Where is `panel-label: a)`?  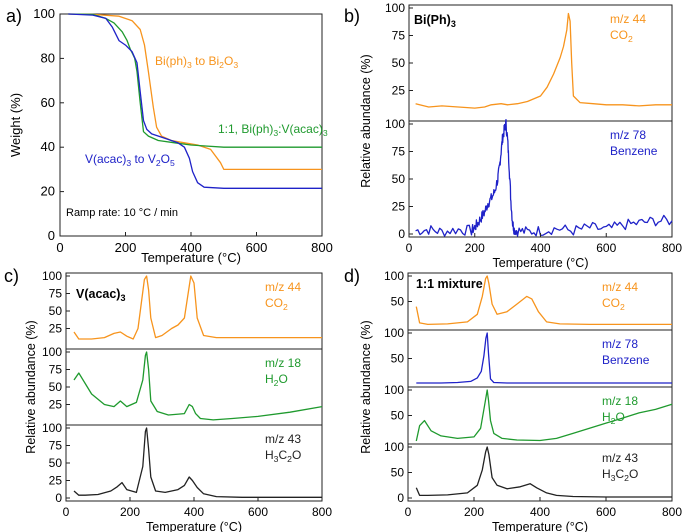
panel-label: a) is located at coordinates (14, 16).